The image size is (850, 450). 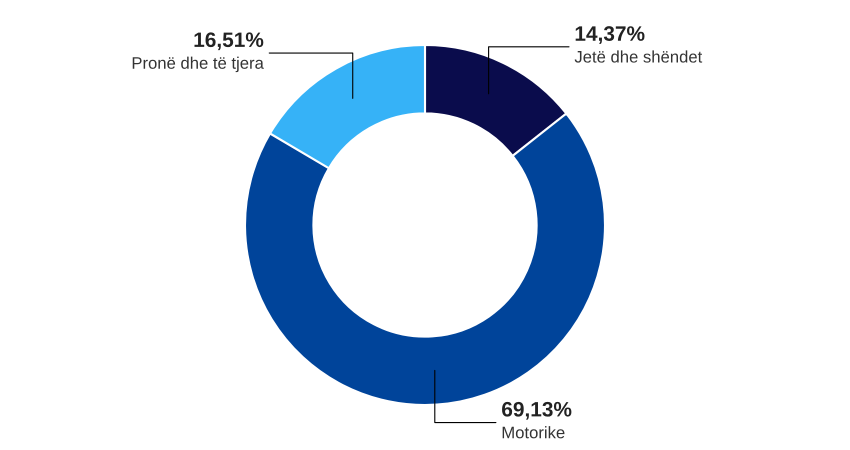 What do you see at coordinates (537, 411) in the screenshot?
I see `data-label: 69,13%` at bounding box center [537, 411].